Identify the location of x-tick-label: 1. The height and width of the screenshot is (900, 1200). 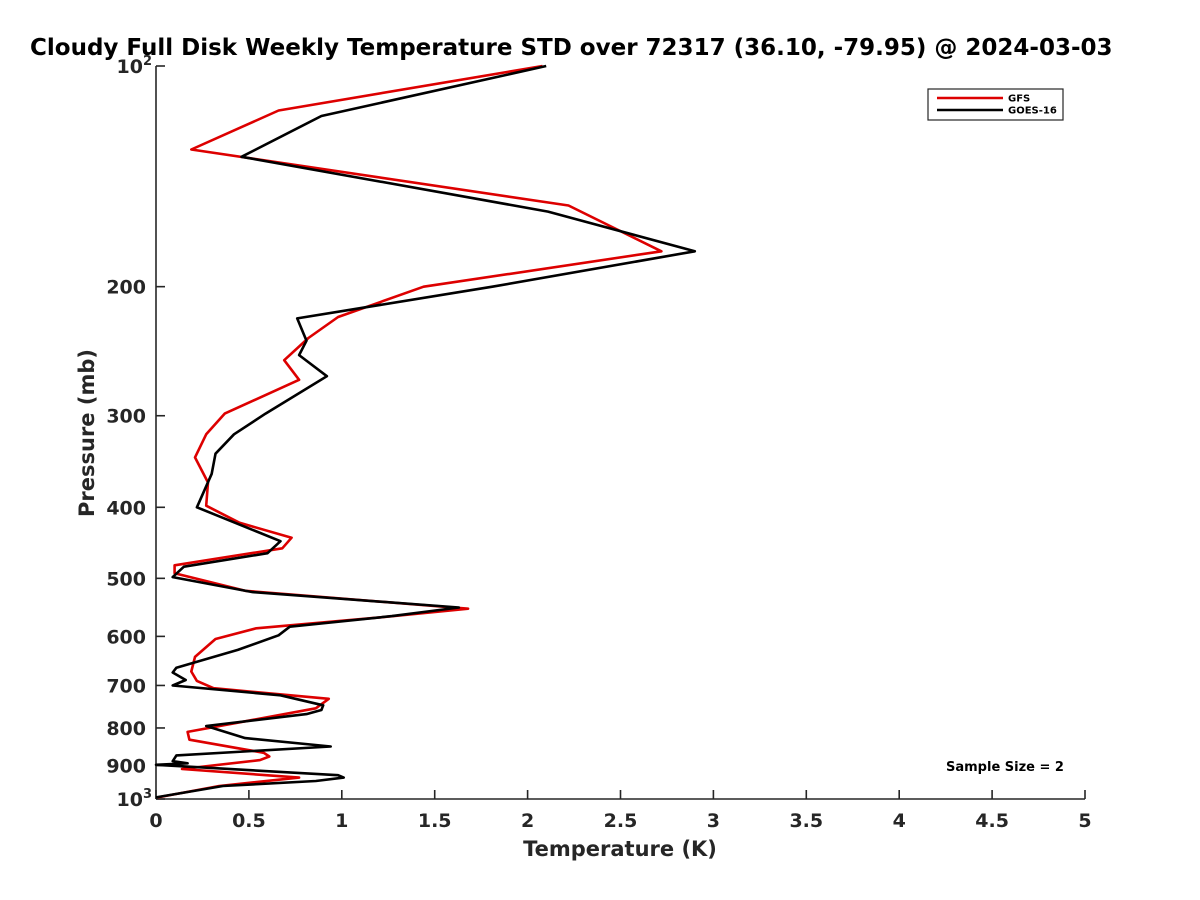
(341, 821).